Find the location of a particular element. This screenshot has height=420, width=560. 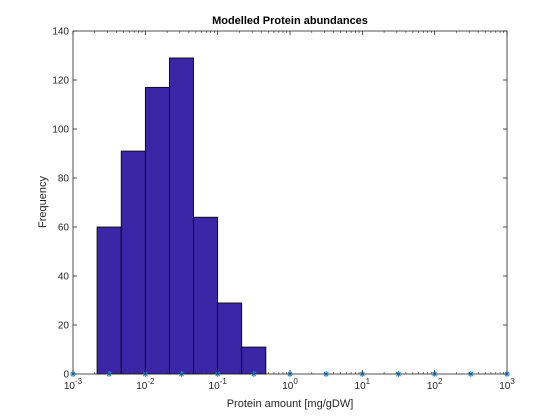

chart-title: Modelled Protein abundances is located at coordinates (290, 21).